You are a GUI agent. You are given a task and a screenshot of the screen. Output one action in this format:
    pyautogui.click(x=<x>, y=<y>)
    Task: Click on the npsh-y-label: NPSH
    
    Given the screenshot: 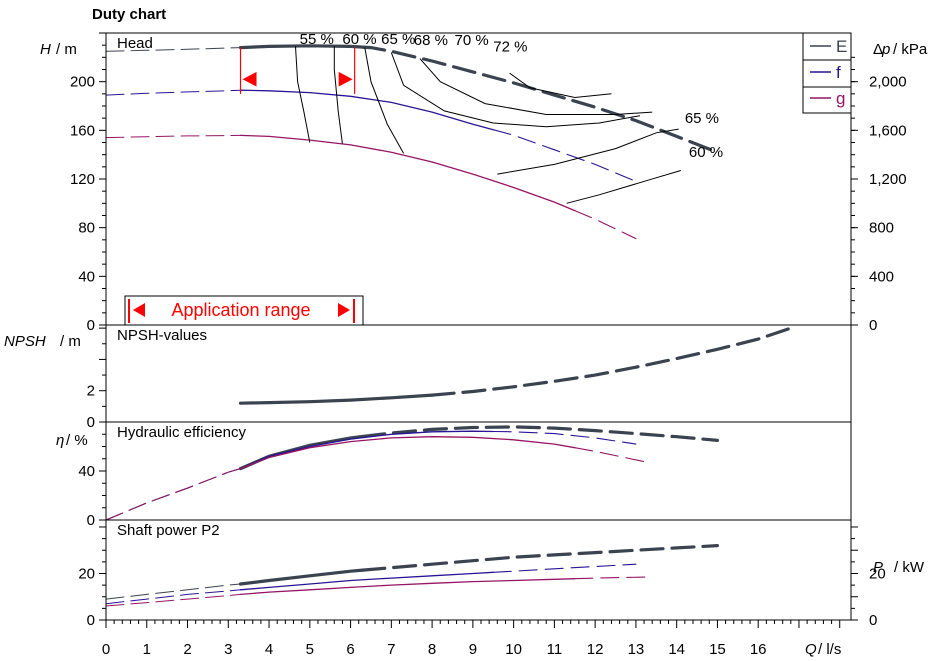 What is the action you would take?
    pyautogui.click(x=25, y=341)
    